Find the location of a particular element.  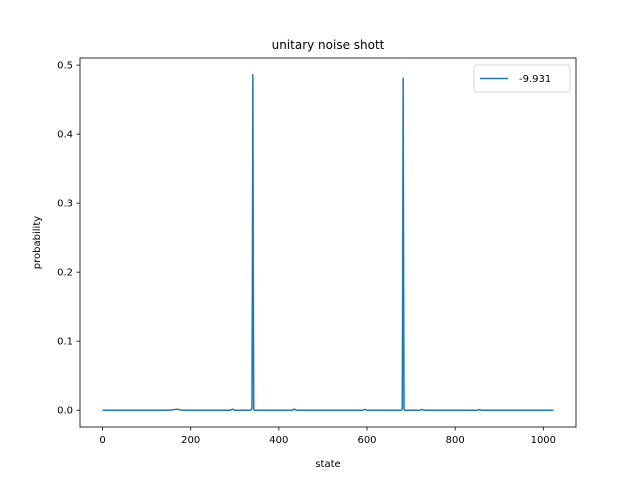

legend: -9.931 is located at coordinates (522, 78).